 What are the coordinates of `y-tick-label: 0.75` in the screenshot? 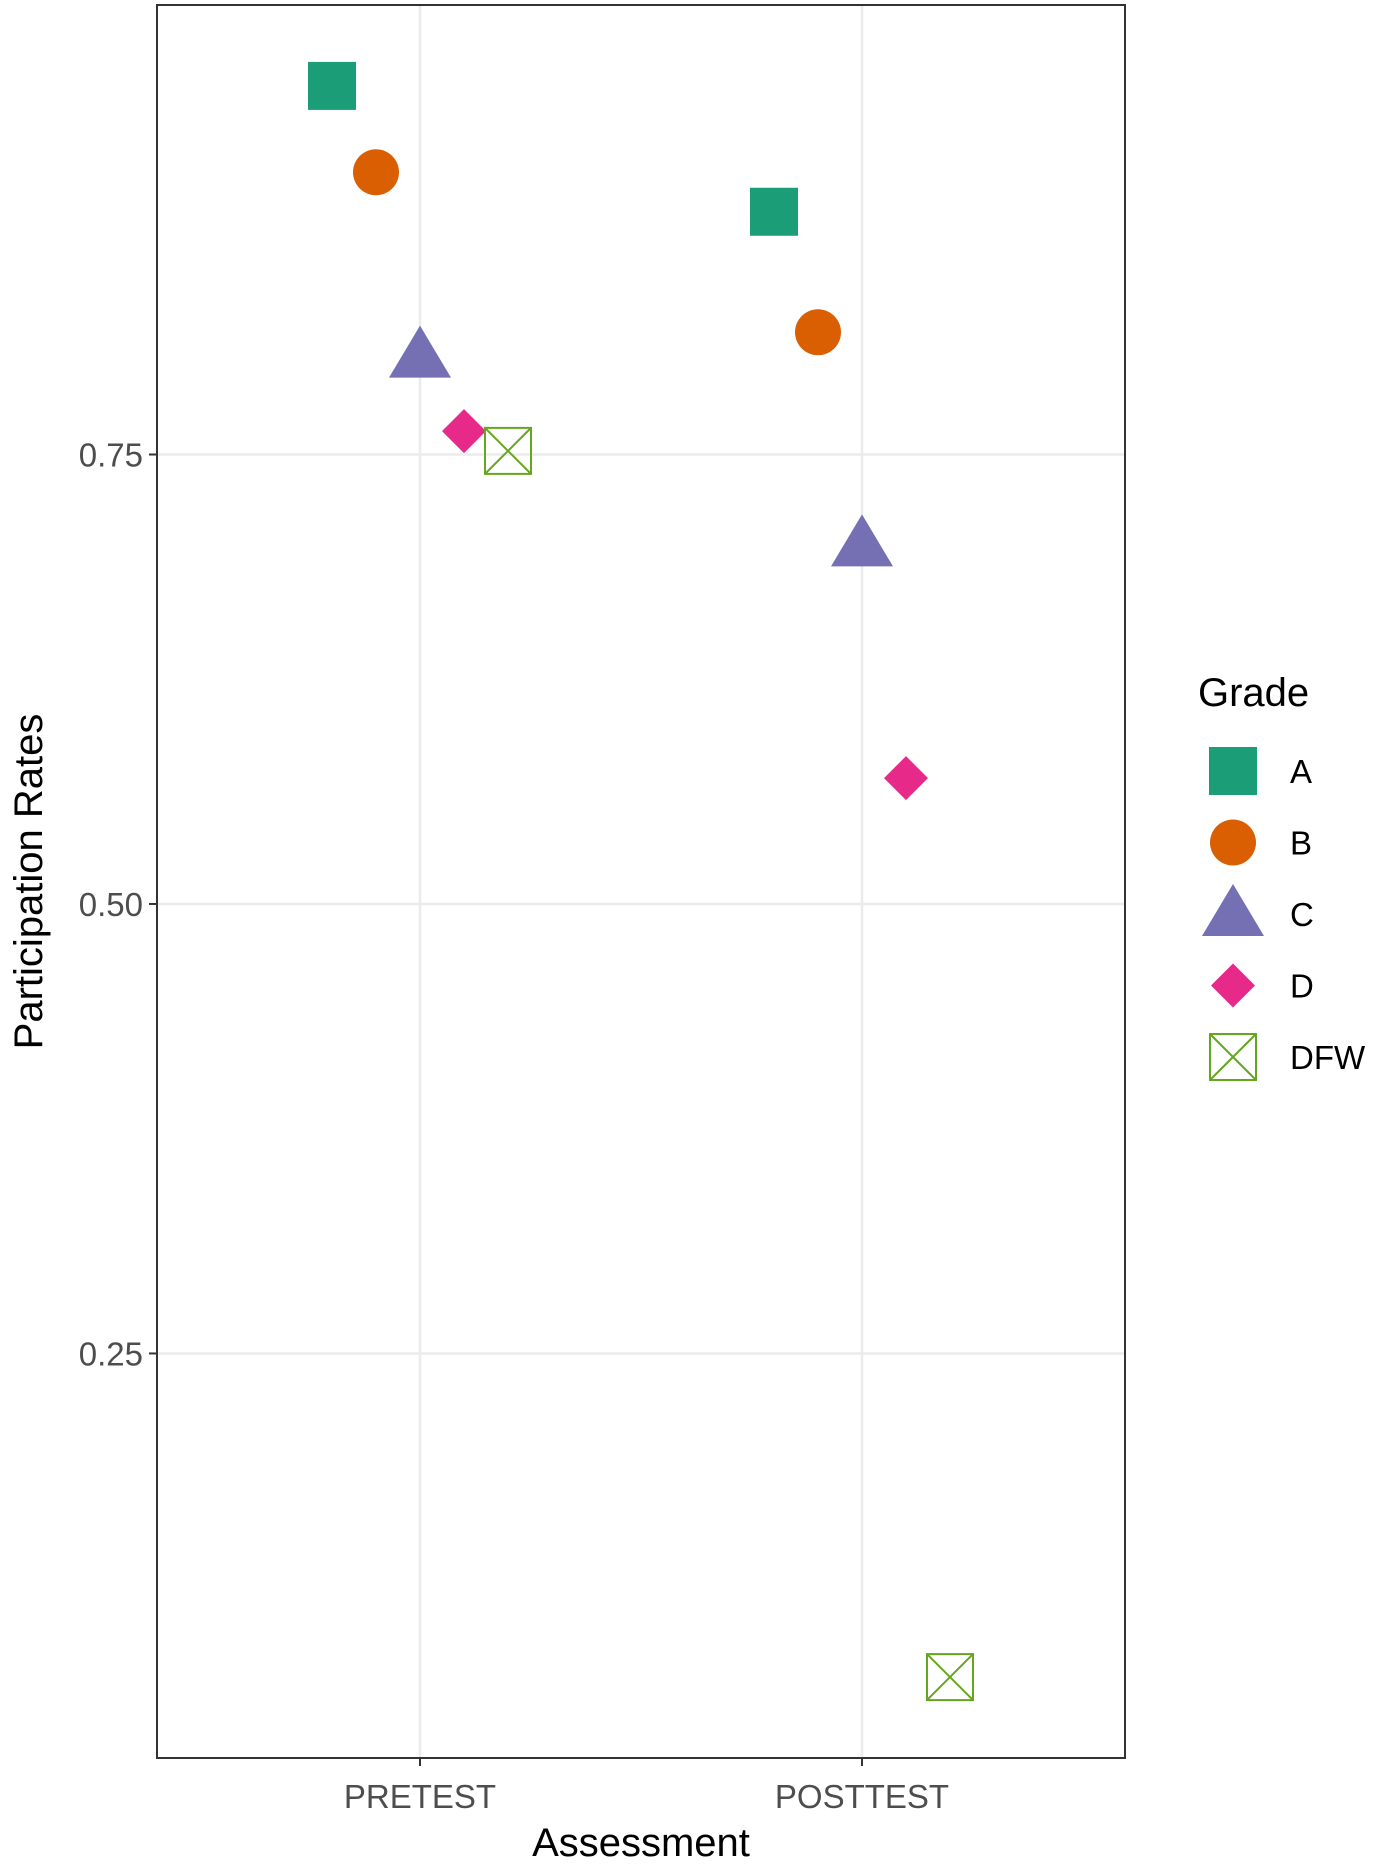 It's located at (111, 454).